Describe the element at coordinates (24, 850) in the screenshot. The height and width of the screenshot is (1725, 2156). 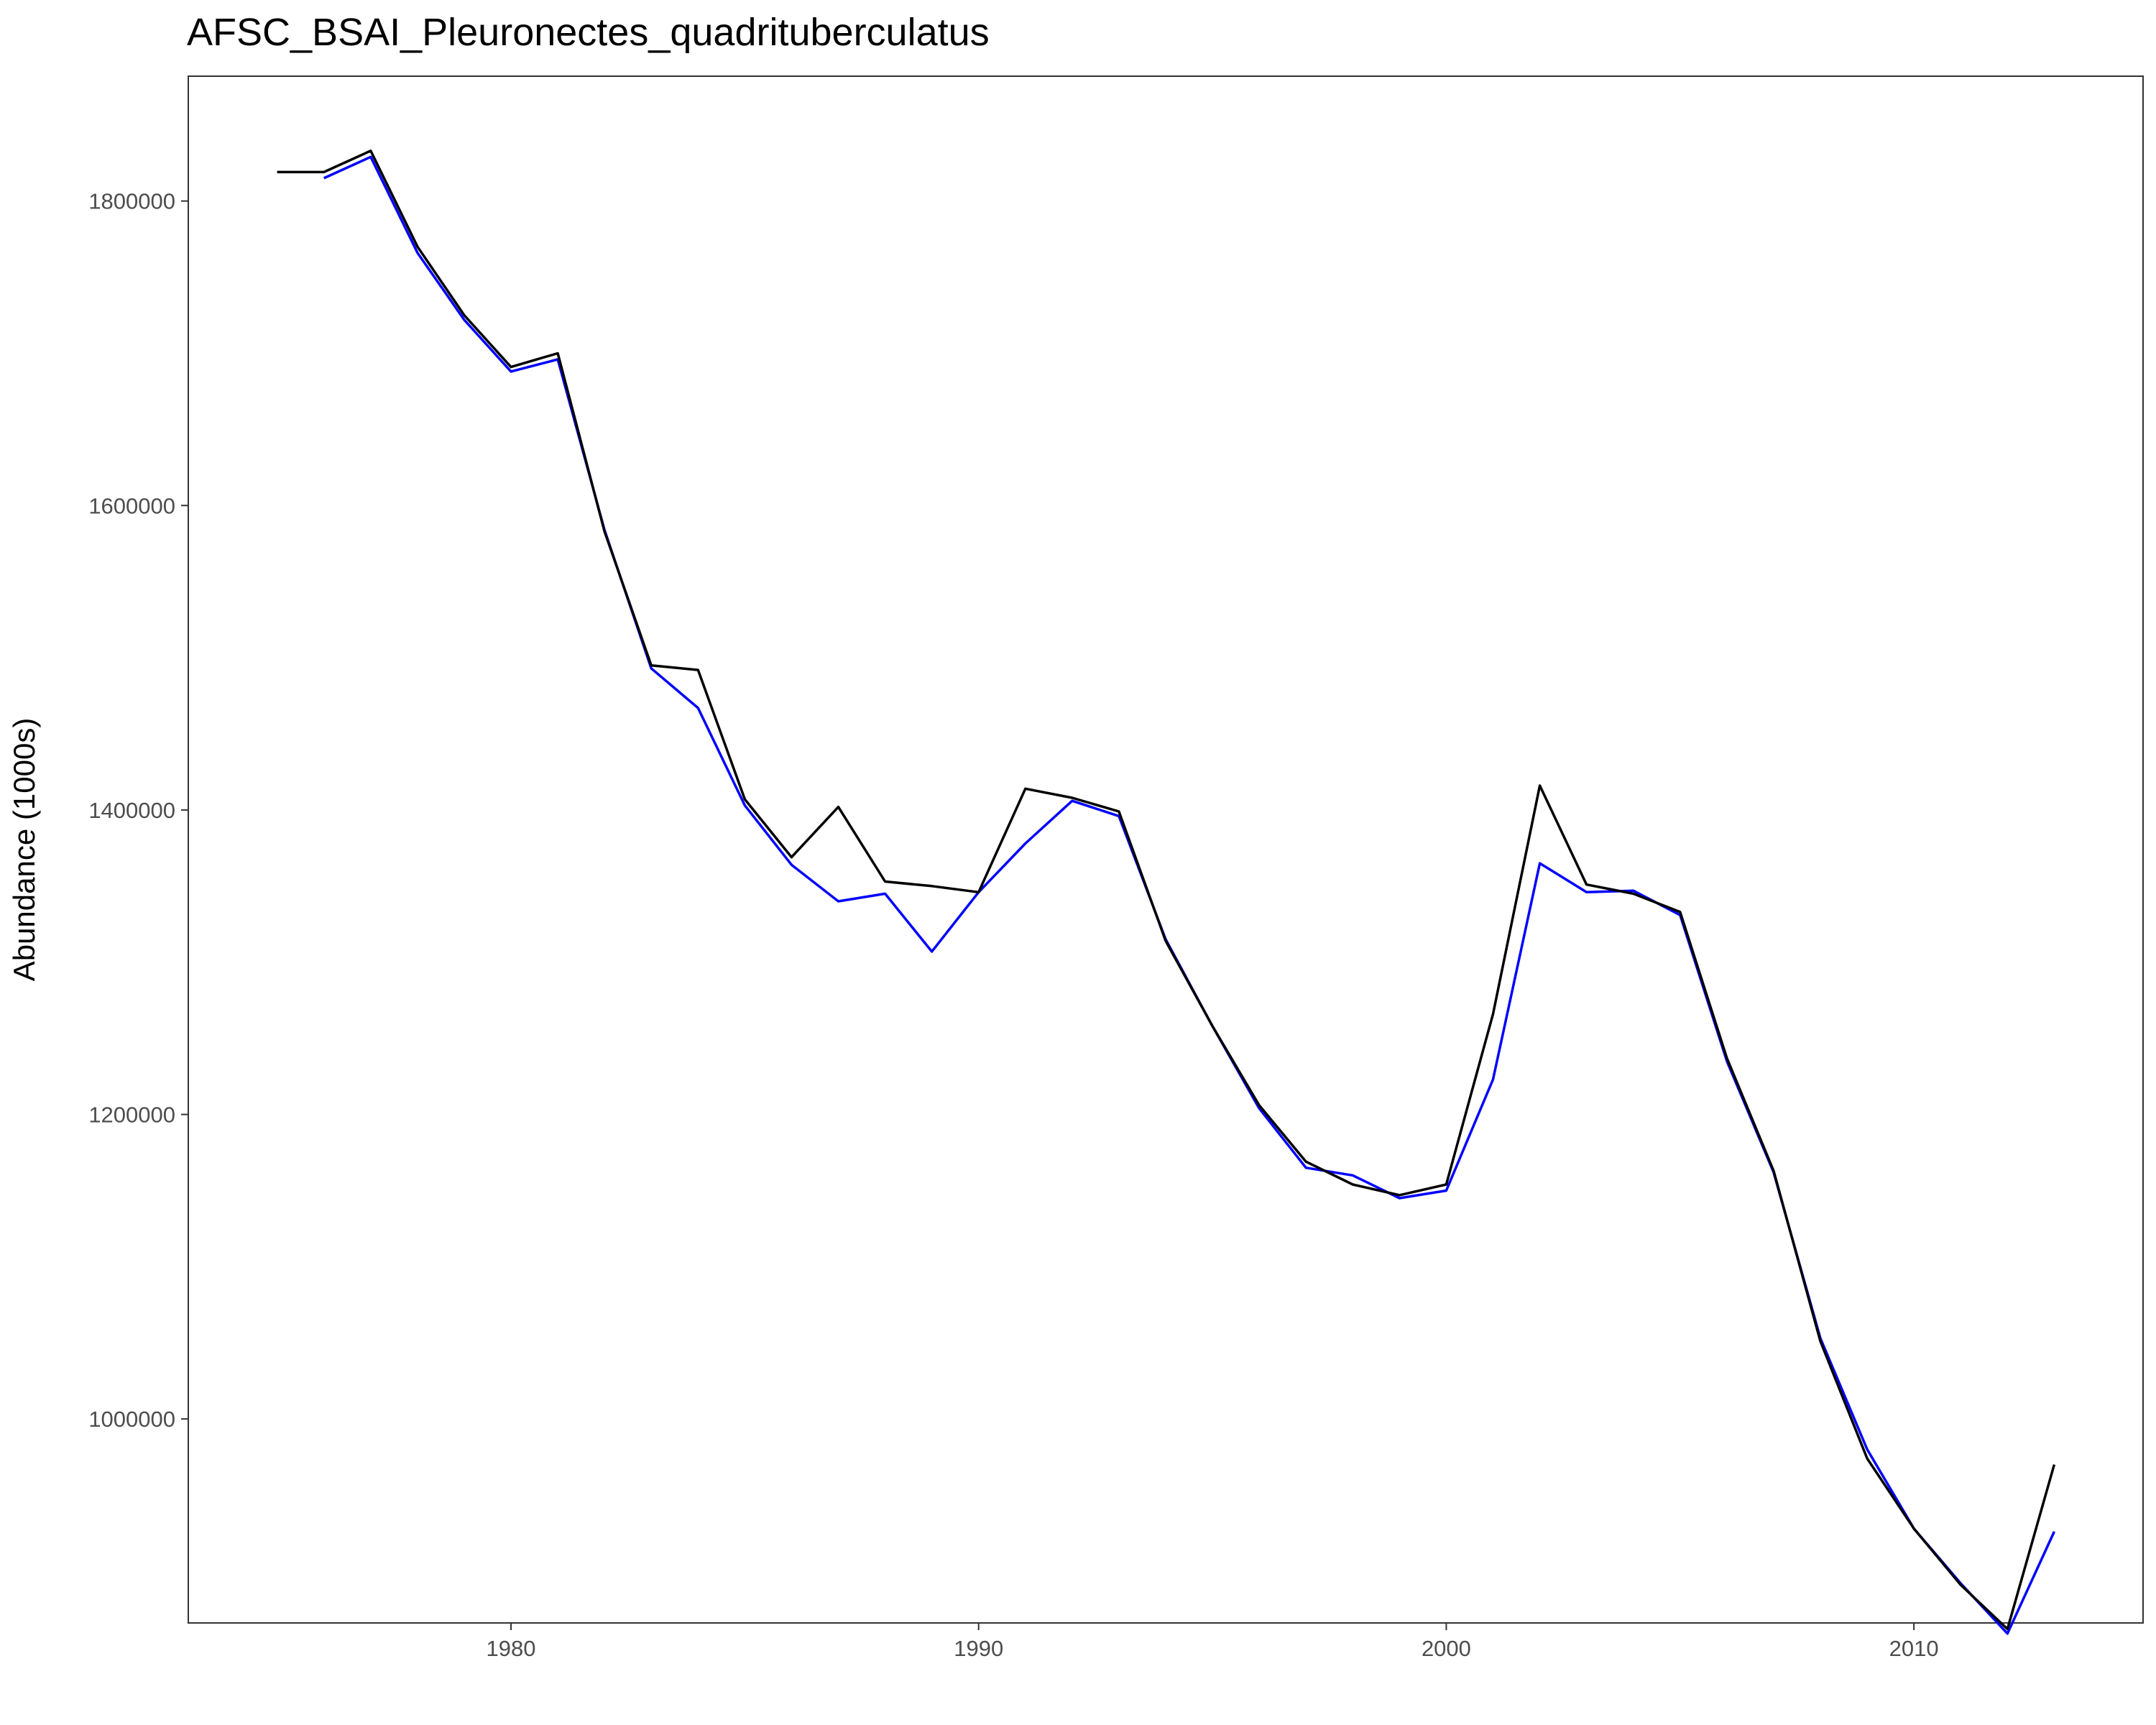
I see `y-axis-label: Abundance (1000s)` at that location.